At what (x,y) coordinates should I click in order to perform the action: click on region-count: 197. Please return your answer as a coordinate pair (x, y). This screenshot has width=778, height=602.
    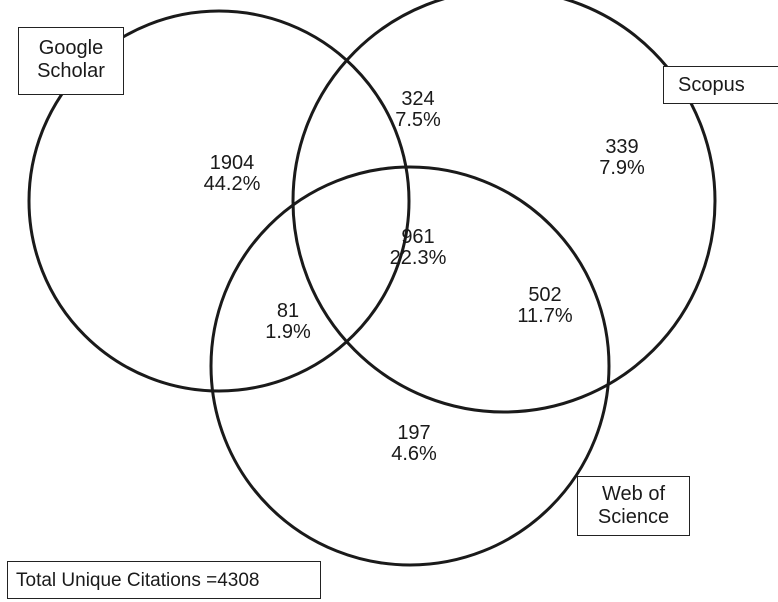
    Looking at the image, I should click on (414, 433).